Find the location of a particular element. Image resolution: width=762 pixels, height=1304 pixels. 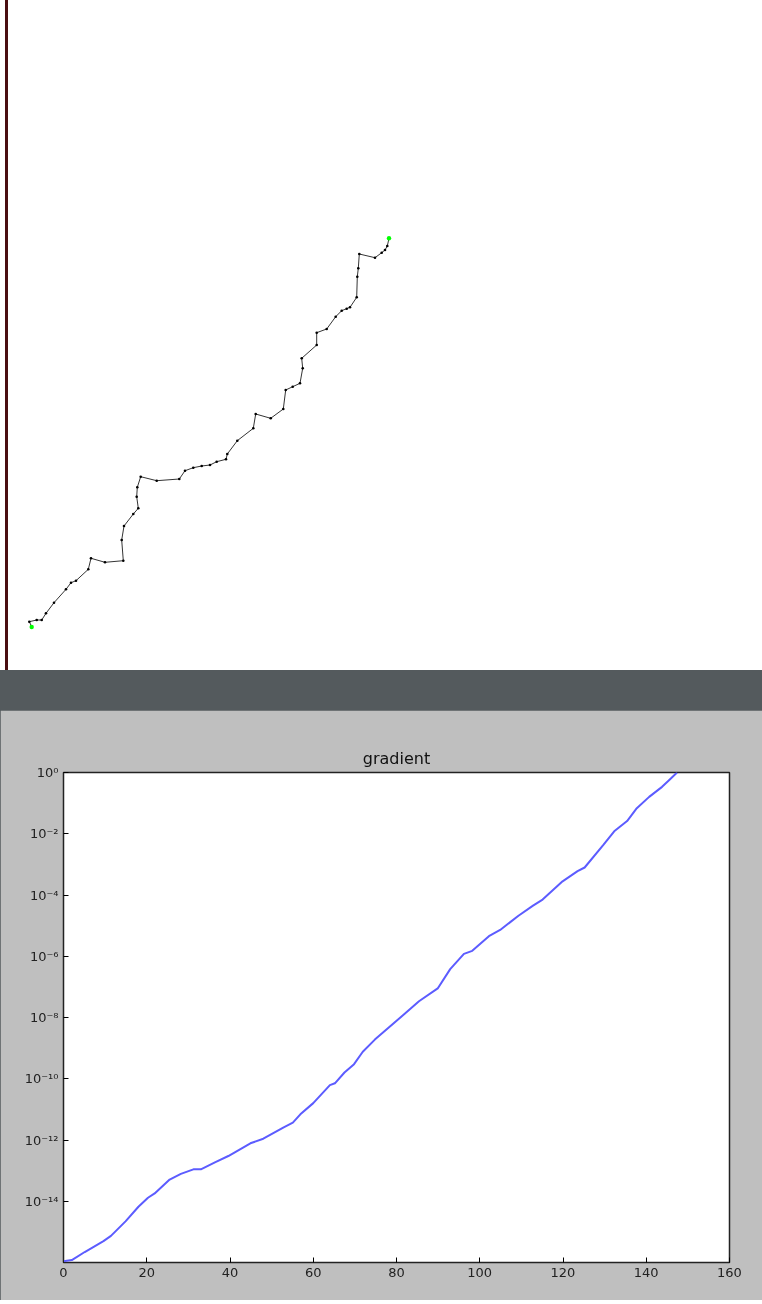

chart-title: gradient is located at coordinates (396, 758).